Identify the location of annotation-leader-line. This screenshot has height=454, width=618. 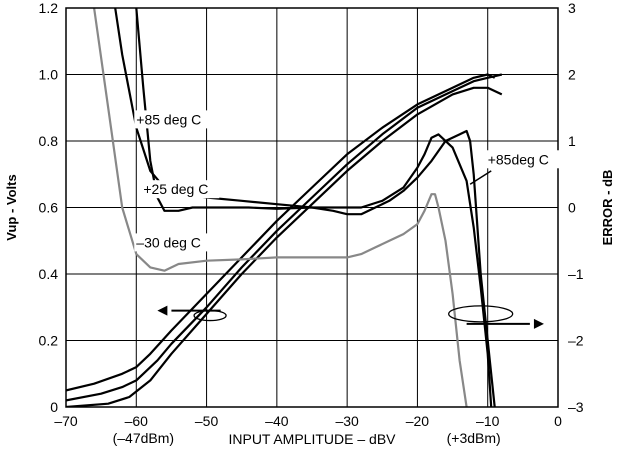
(480, 177).